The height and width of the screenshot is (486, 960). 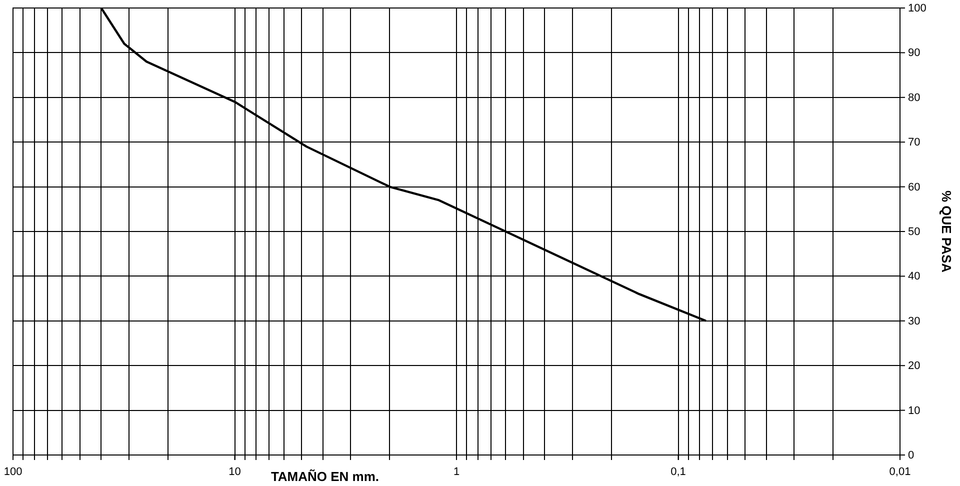 I want to click on y-tick-label: 90, so click(x=914, y=53).